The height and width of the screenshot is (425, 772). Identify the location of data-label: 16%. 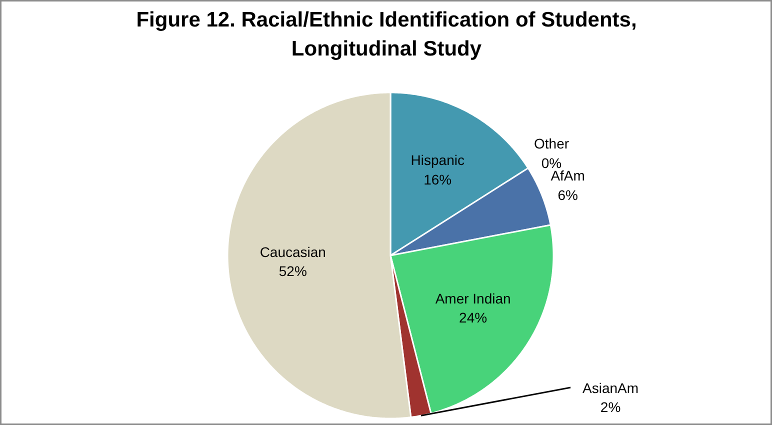
(438, 179).